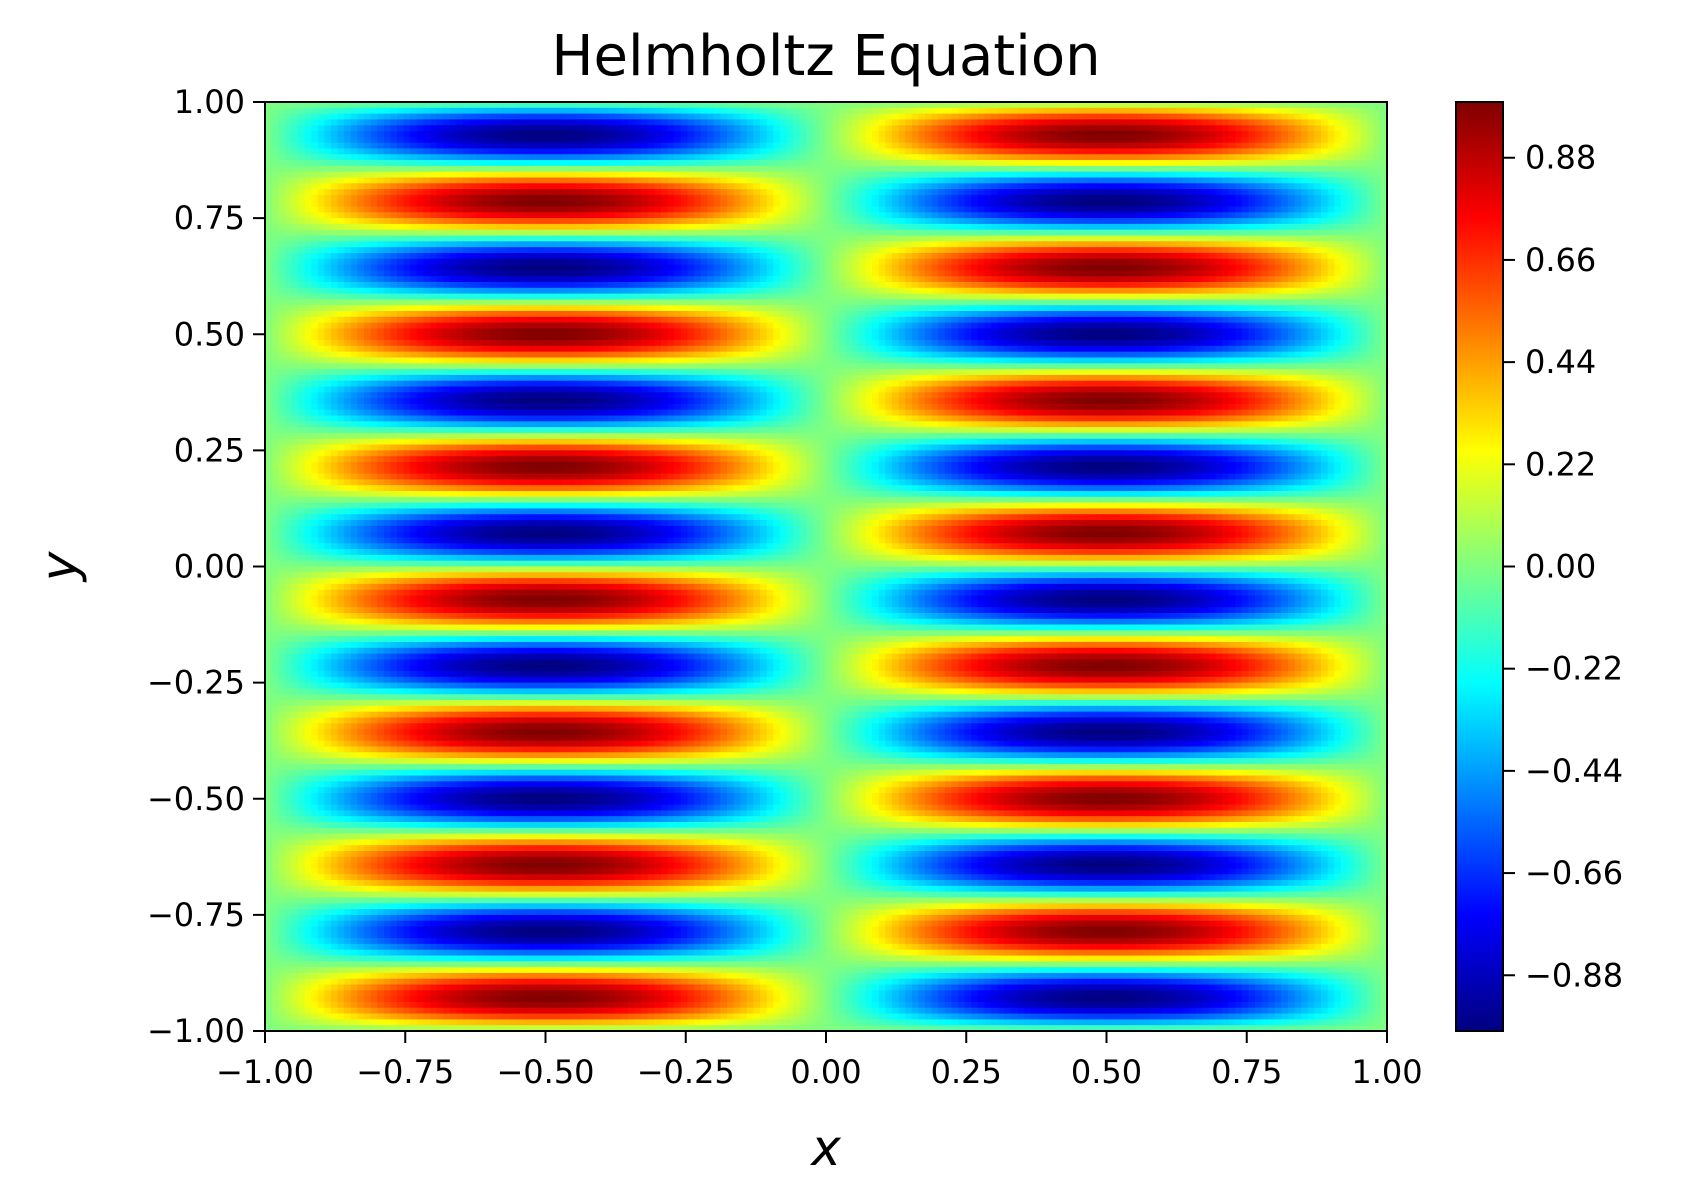 Image resolution: width=1682 pixels, height=1201 pixels. What do you see at coordinates (196, 1031) in the screenshot?
I see `y-tick-label: −1.00` at bounding box center [196, 1031].